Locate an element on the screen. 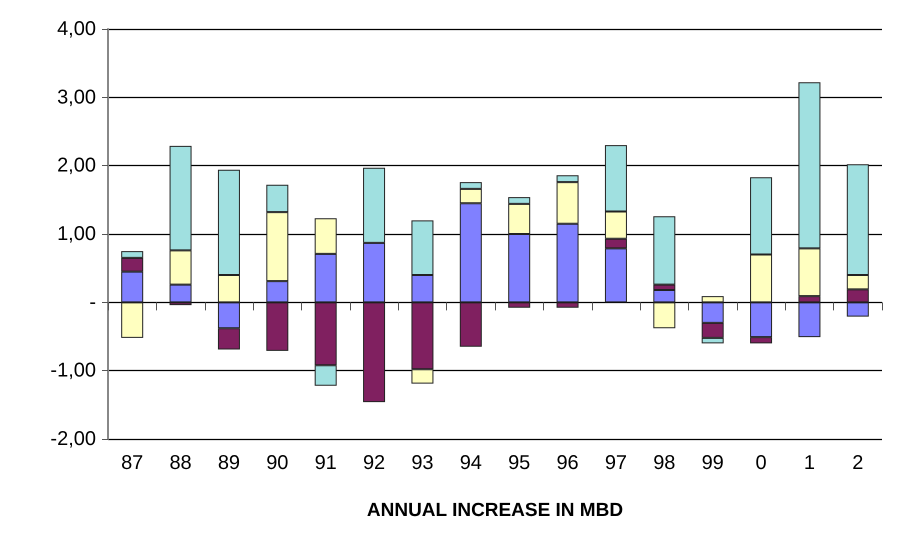 The height and width of the screenshot is (560, 900). y-tick-label: 4,00 is located at coordinates (76, 29).